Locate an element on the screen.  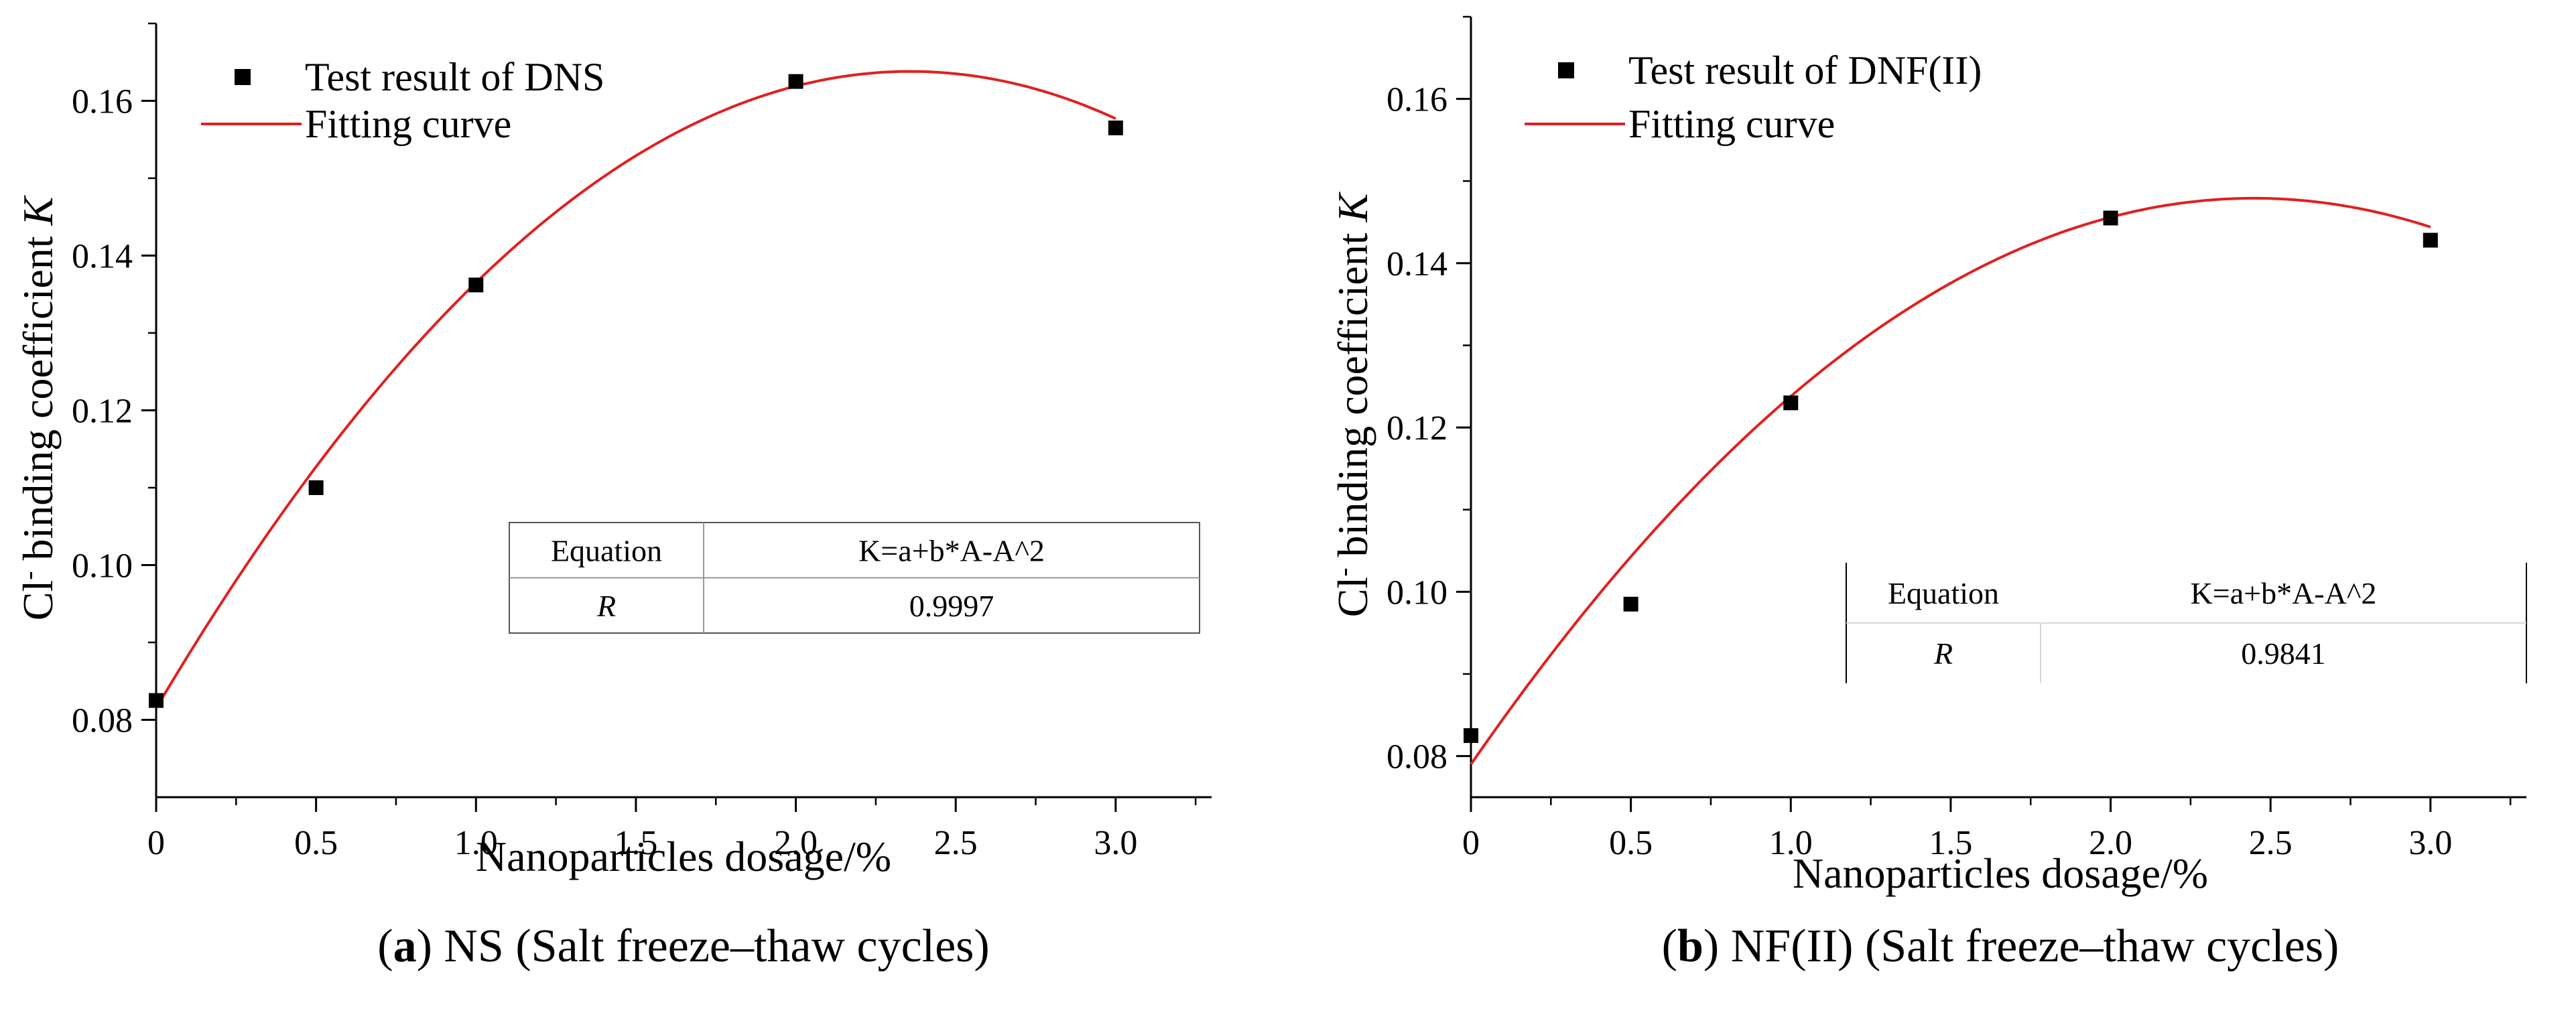
legend-label-scatter: Test result of DNS is located at coordinates (454, 77).